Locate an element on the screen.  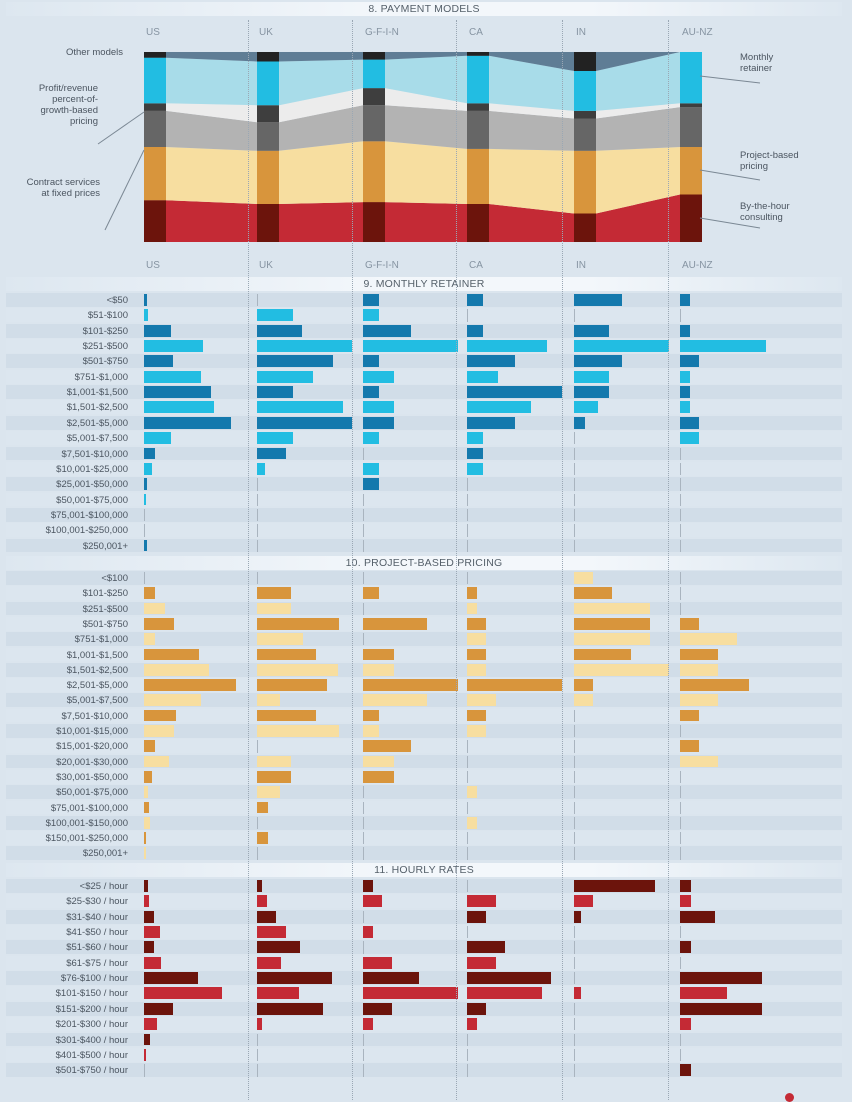
label-line: Monthly is located at coordinates (757, 57).